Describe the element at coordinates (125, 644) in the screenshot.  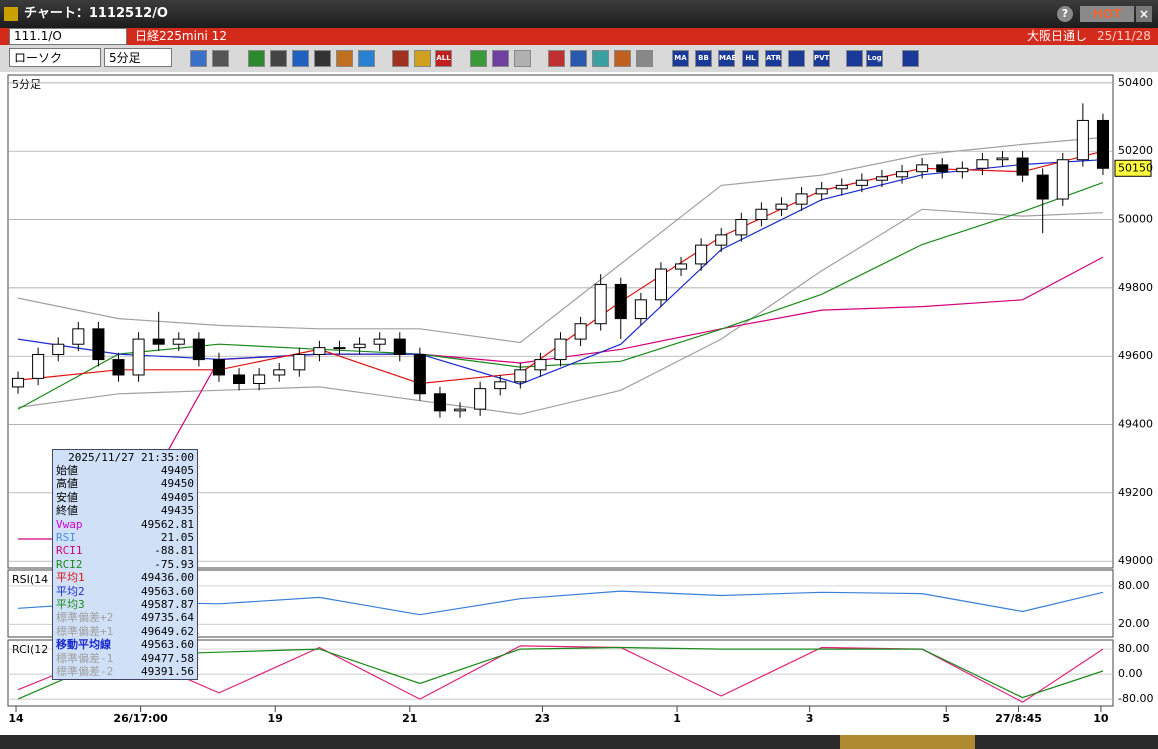
I see `info-row: 移動平均線 49563.60` at that location.